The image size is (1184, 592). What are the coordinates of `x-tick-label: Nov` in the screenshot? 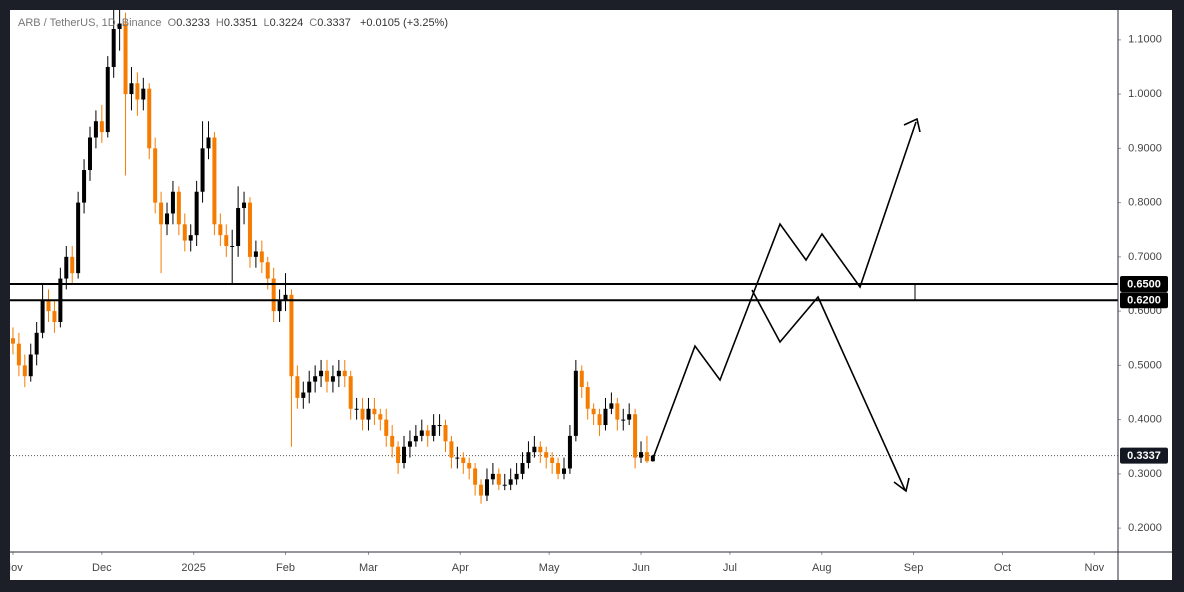 It's located at (13, 568).